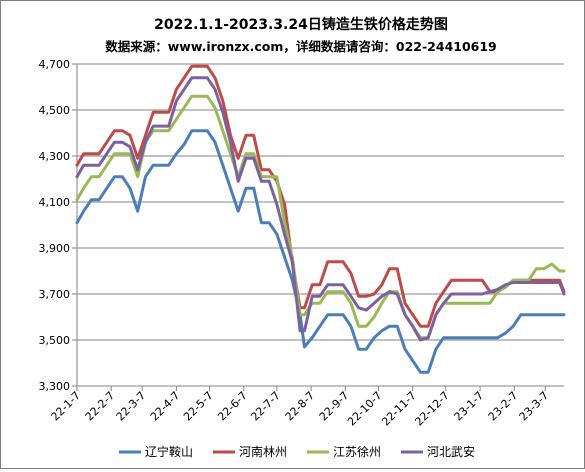 The width and height of the screenshot is (585, 472). I want to click on y-tick-label: 3,900, so click(55, 248).